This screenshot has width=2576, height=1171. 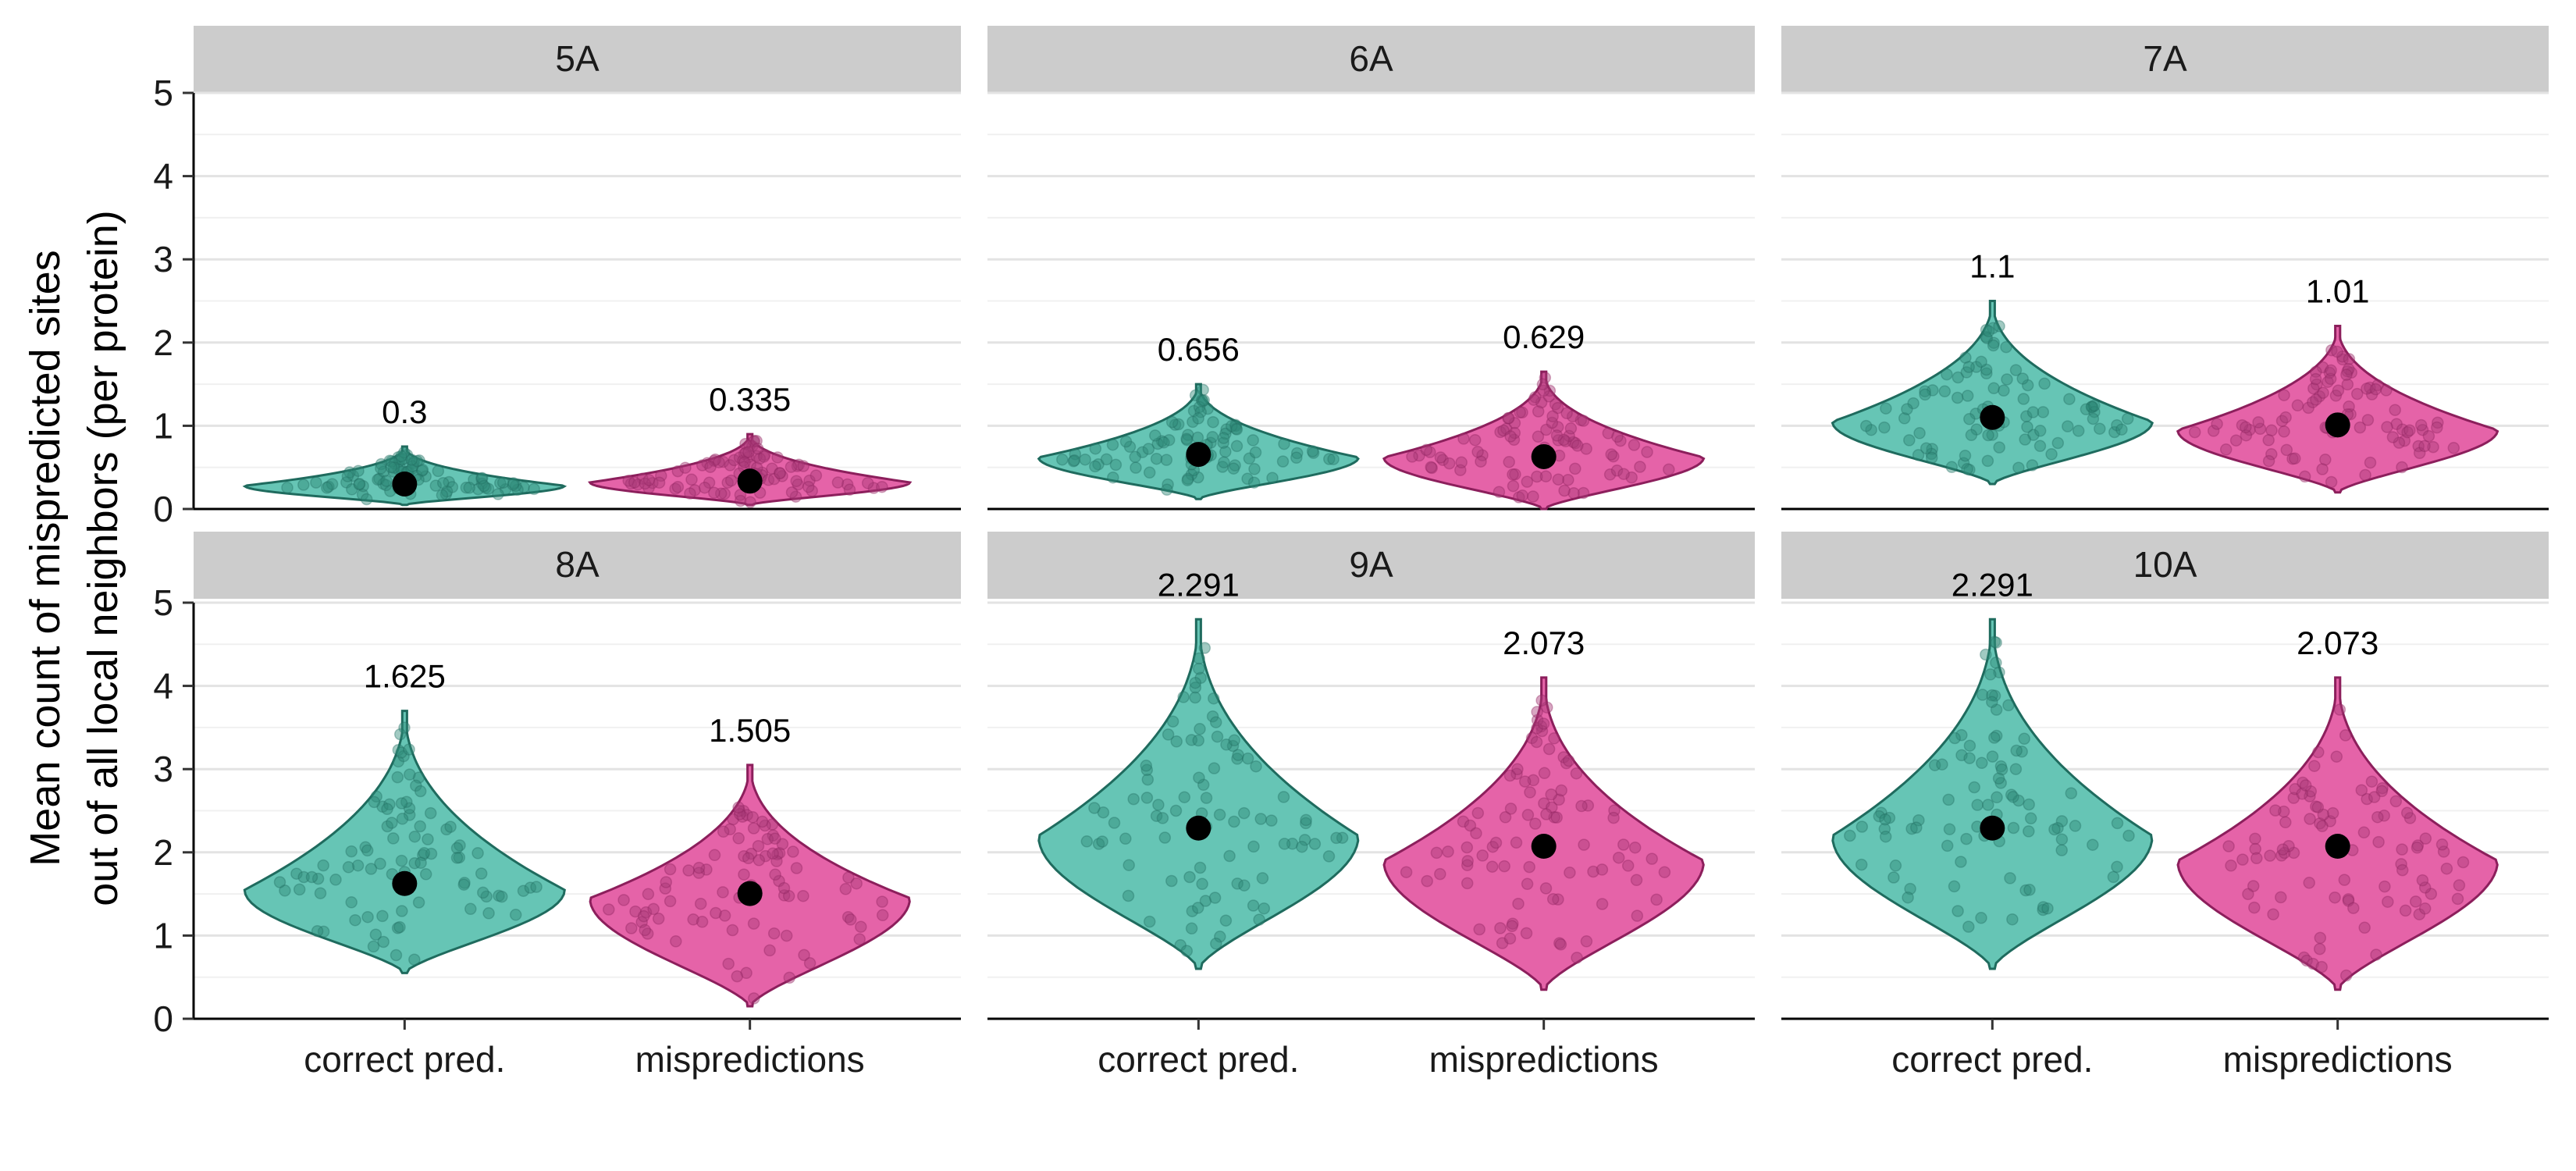 I want to click on violin-correct-pred, so click(x=404, y=842).